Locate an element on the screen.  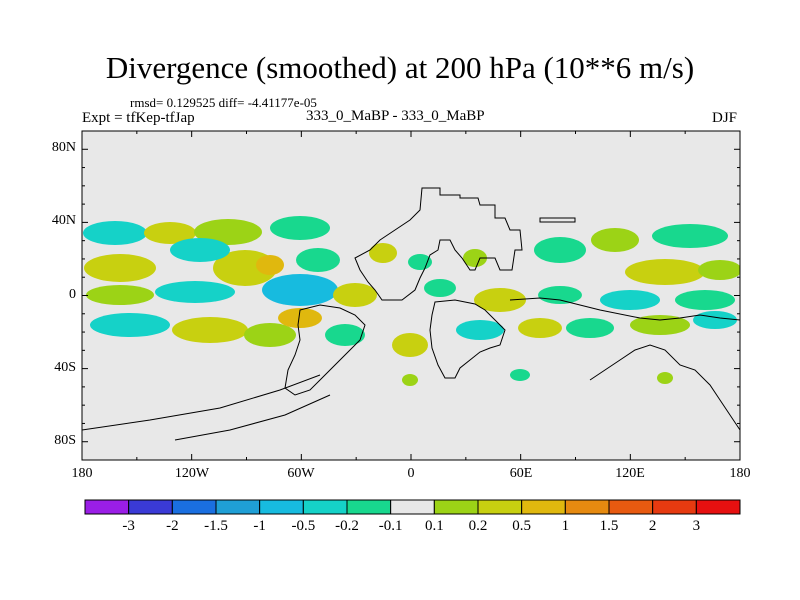
colorbar-label: -0.5 is located at coordinates (303, 526).